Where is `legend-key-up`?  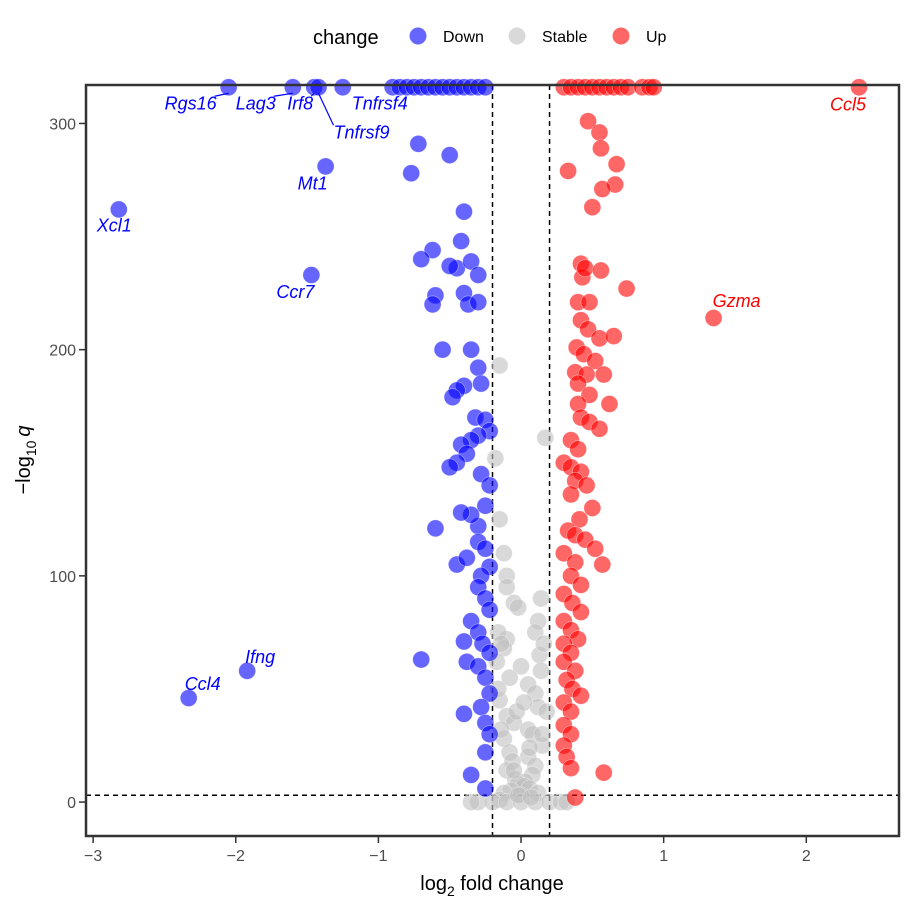 legend-key-up is located at coordinates (621, 36).